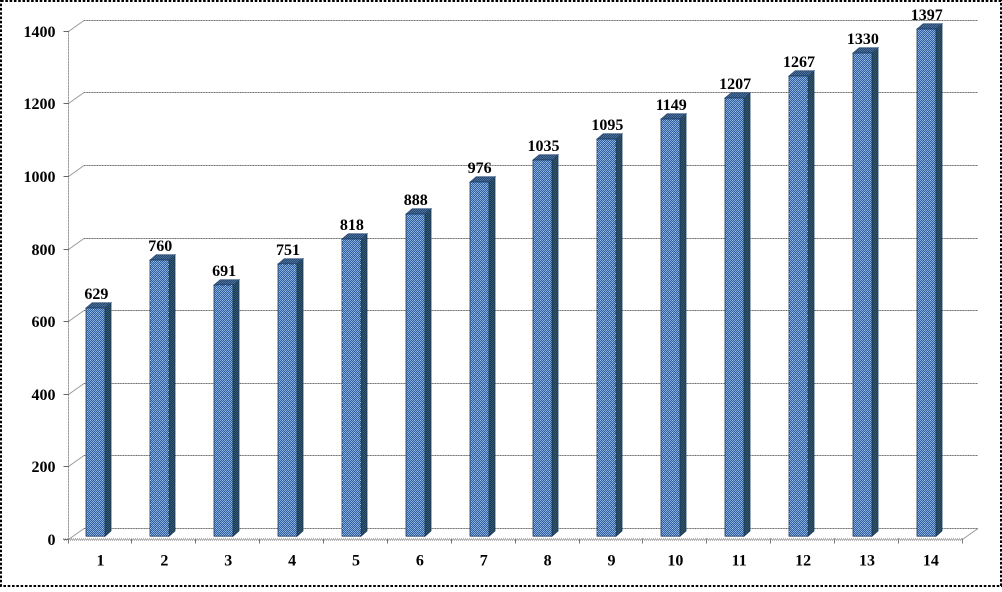  Describe the element at coordinates (484, 561) in the screenshot. I see `svg-text: 7` at that location.